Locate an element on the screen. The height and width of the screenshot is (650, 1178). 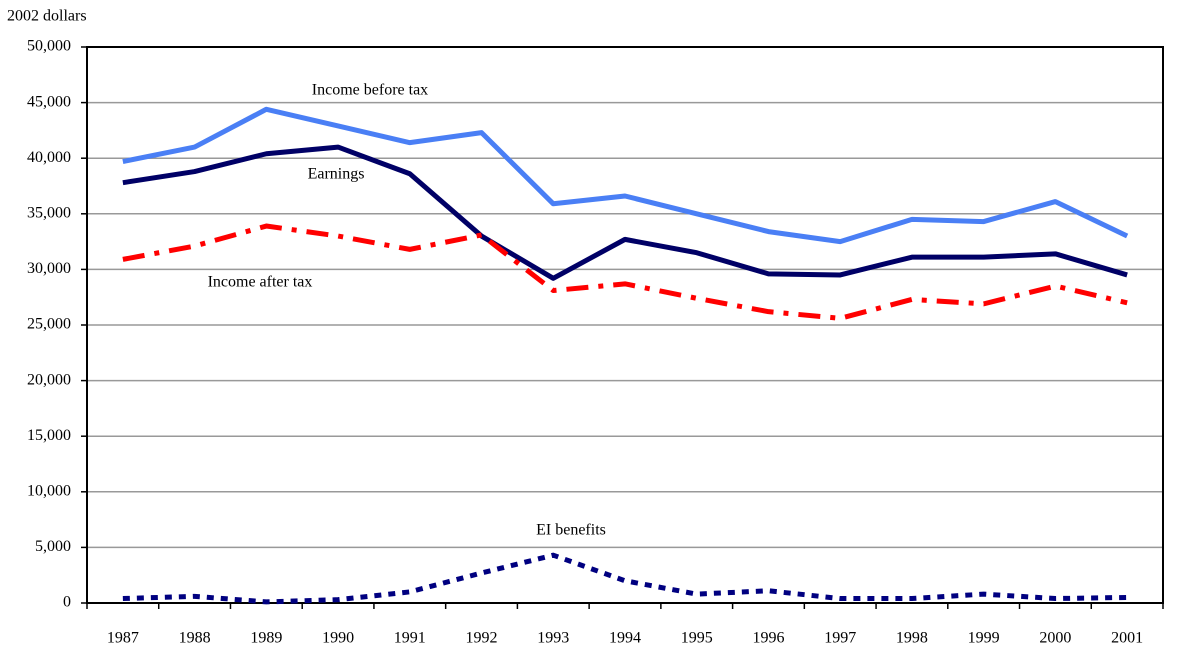
y-tick-label: 30,000 is located at coordinates (49, 268).